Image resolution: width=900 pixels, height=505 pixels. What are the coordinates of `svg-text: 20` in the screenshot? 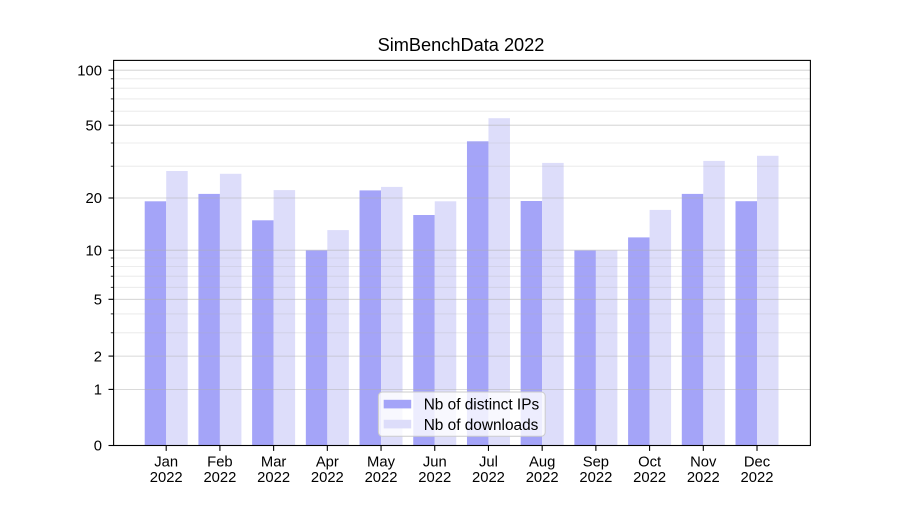 It's located at (94, 199).